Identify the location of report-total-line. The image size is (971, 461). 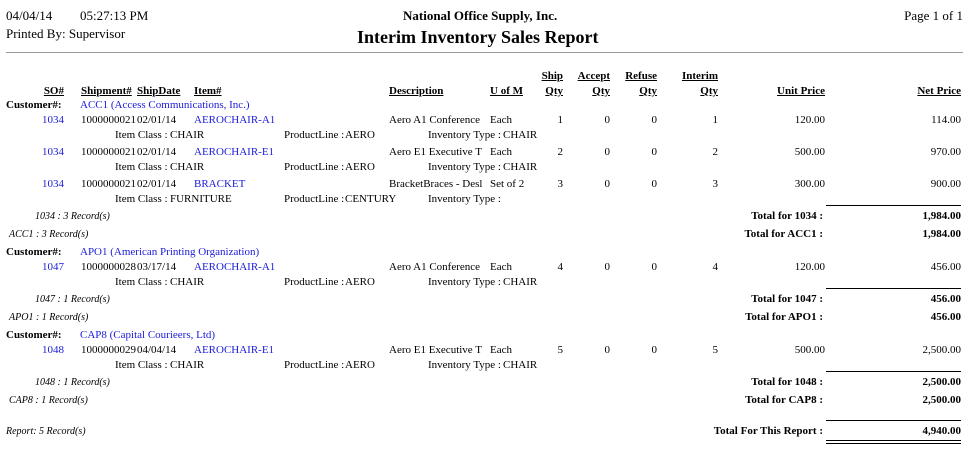
(893, 420).